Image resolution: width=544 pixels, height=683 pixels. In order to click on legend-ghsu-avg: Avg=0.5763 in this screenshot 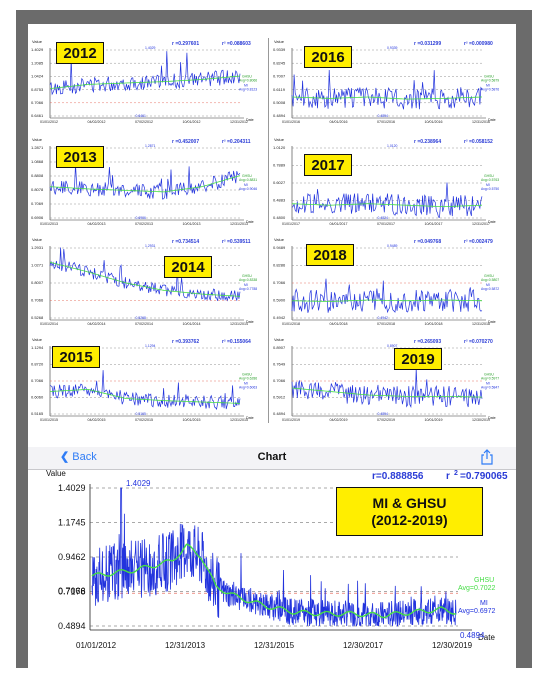, I will do `click(490, 180)`.